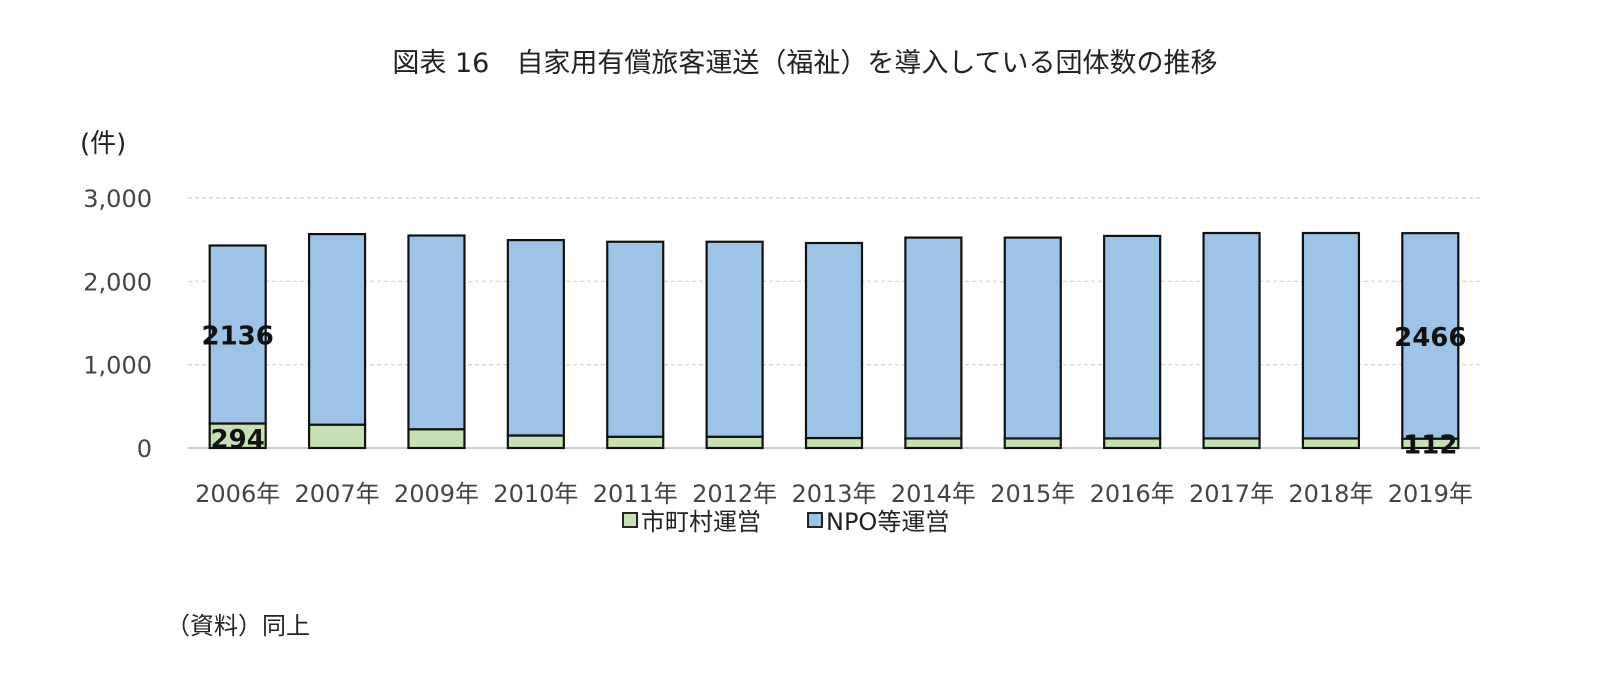  I want to click on x-tick-label: 2016年, so click(1132, 494).